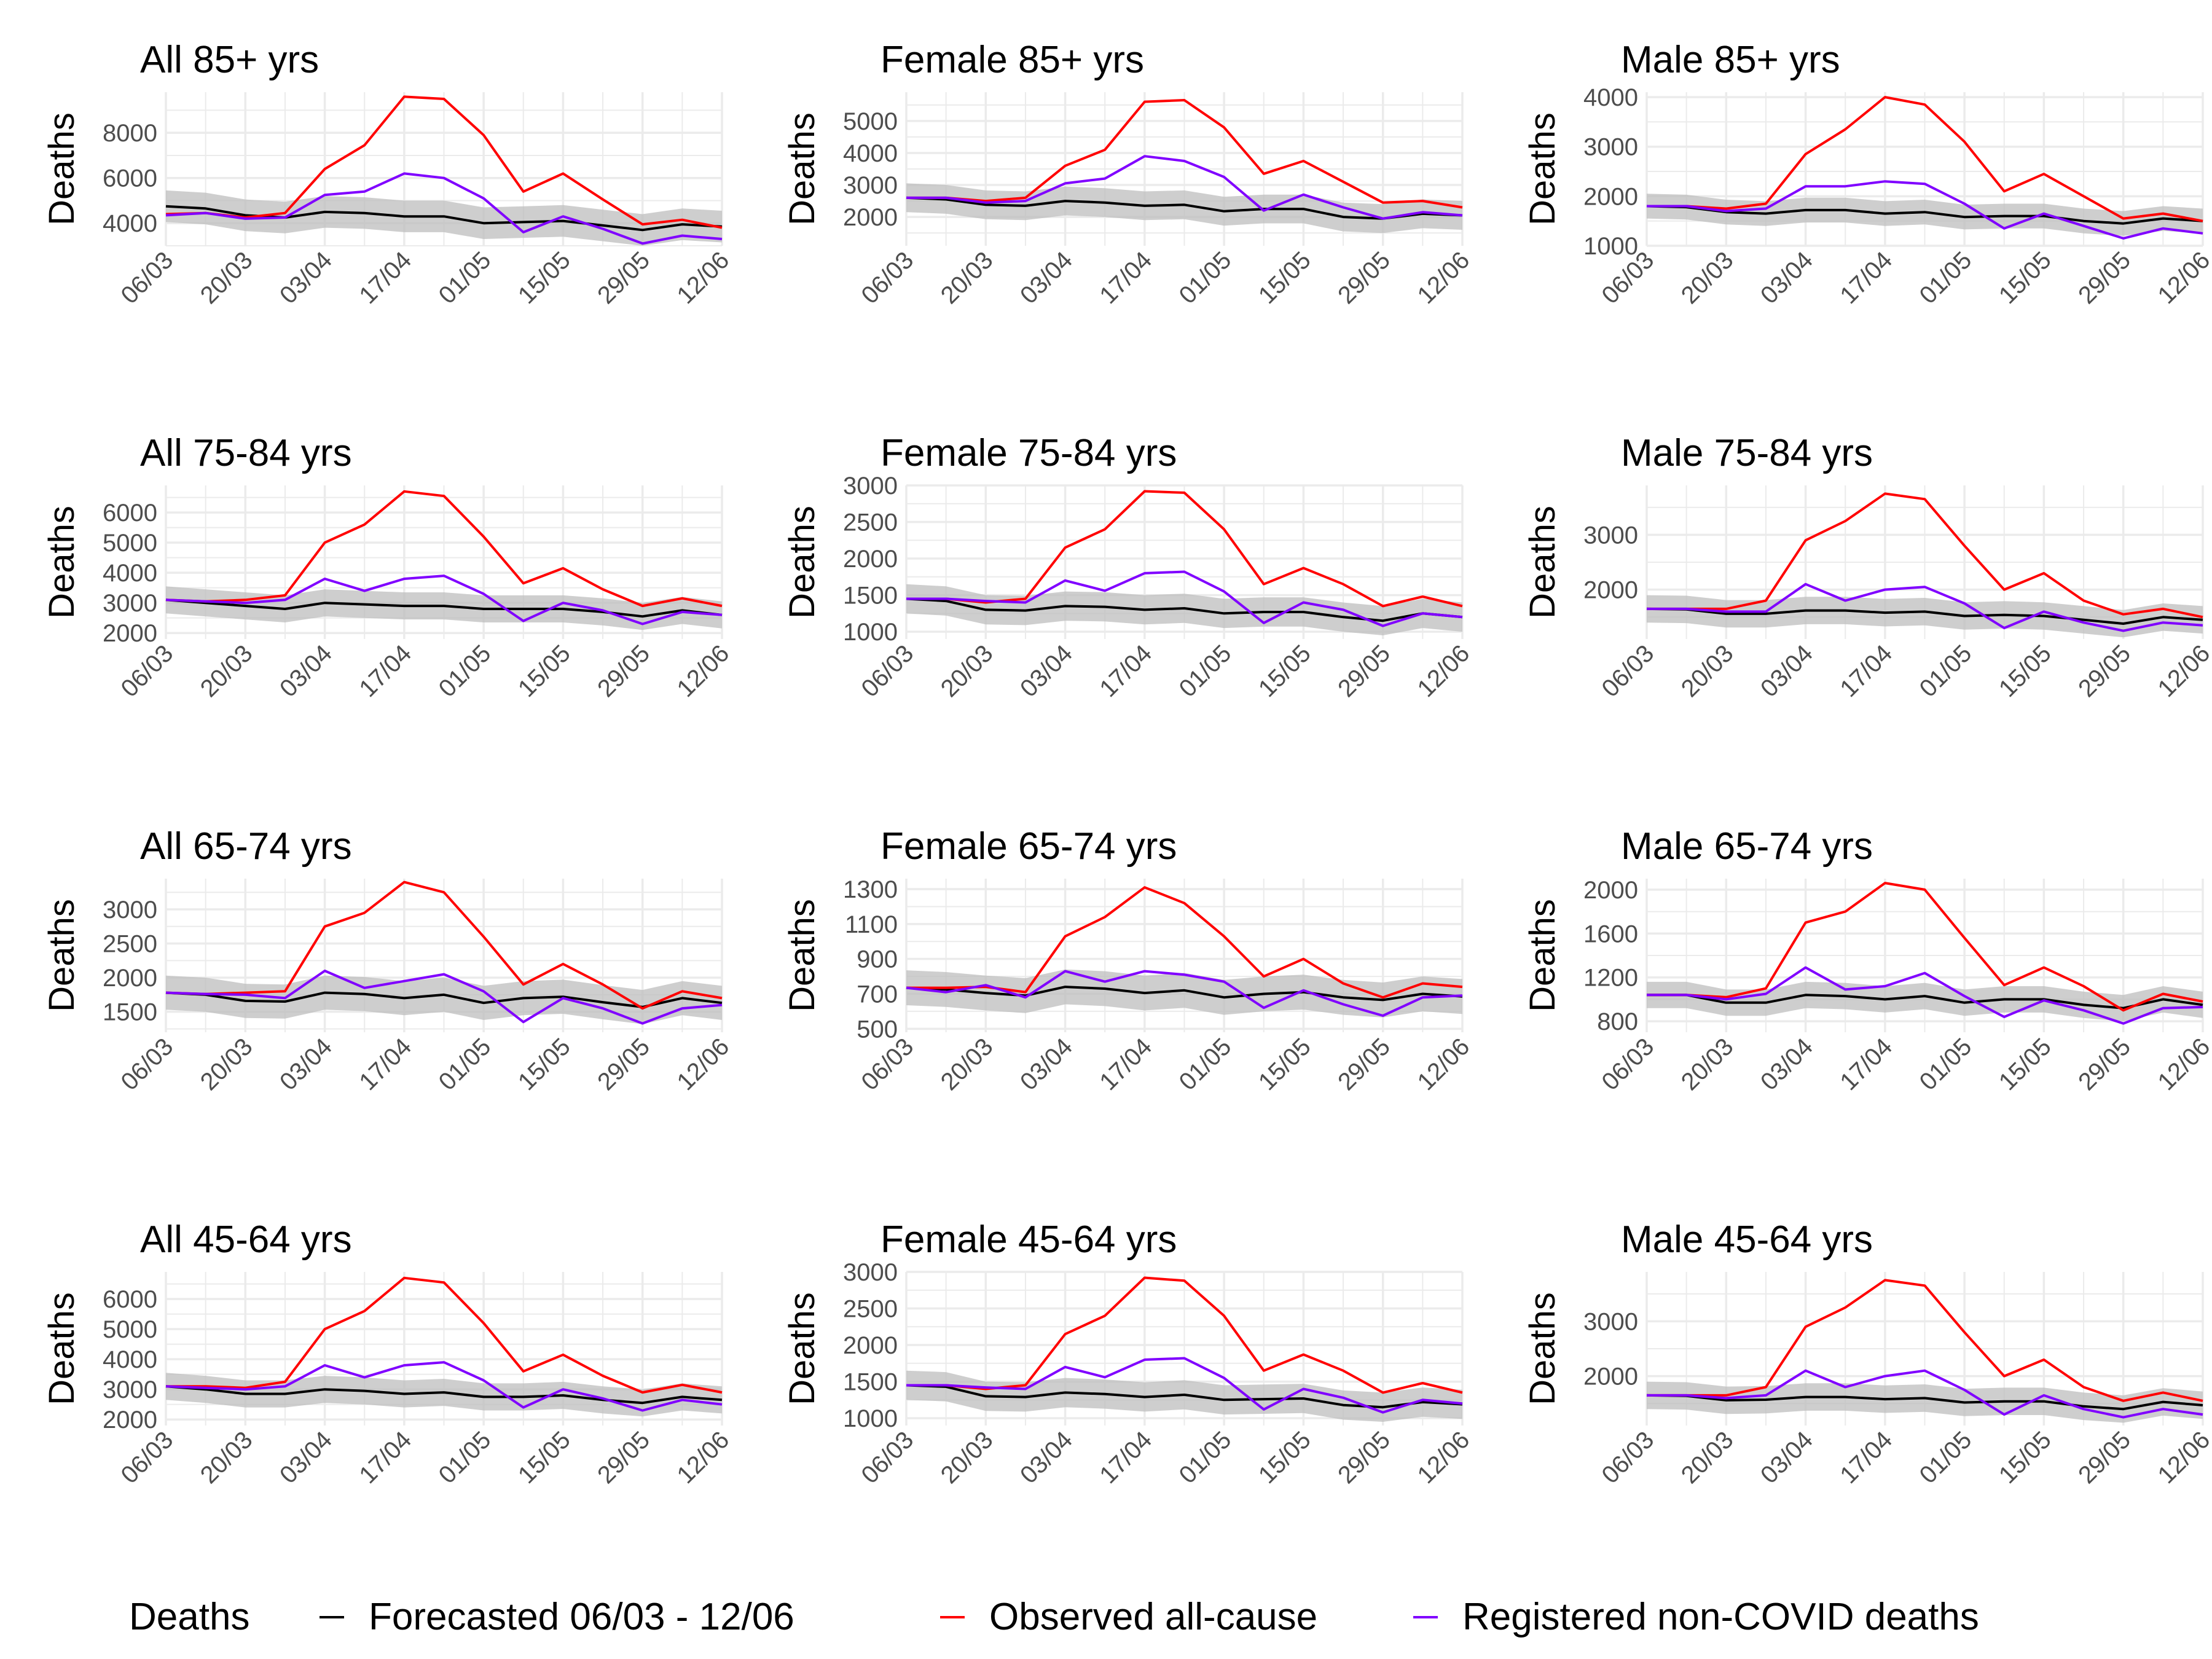 The image size is (2212, 1659). I want to click on y-tick-label: 6000, so click(130, 178).